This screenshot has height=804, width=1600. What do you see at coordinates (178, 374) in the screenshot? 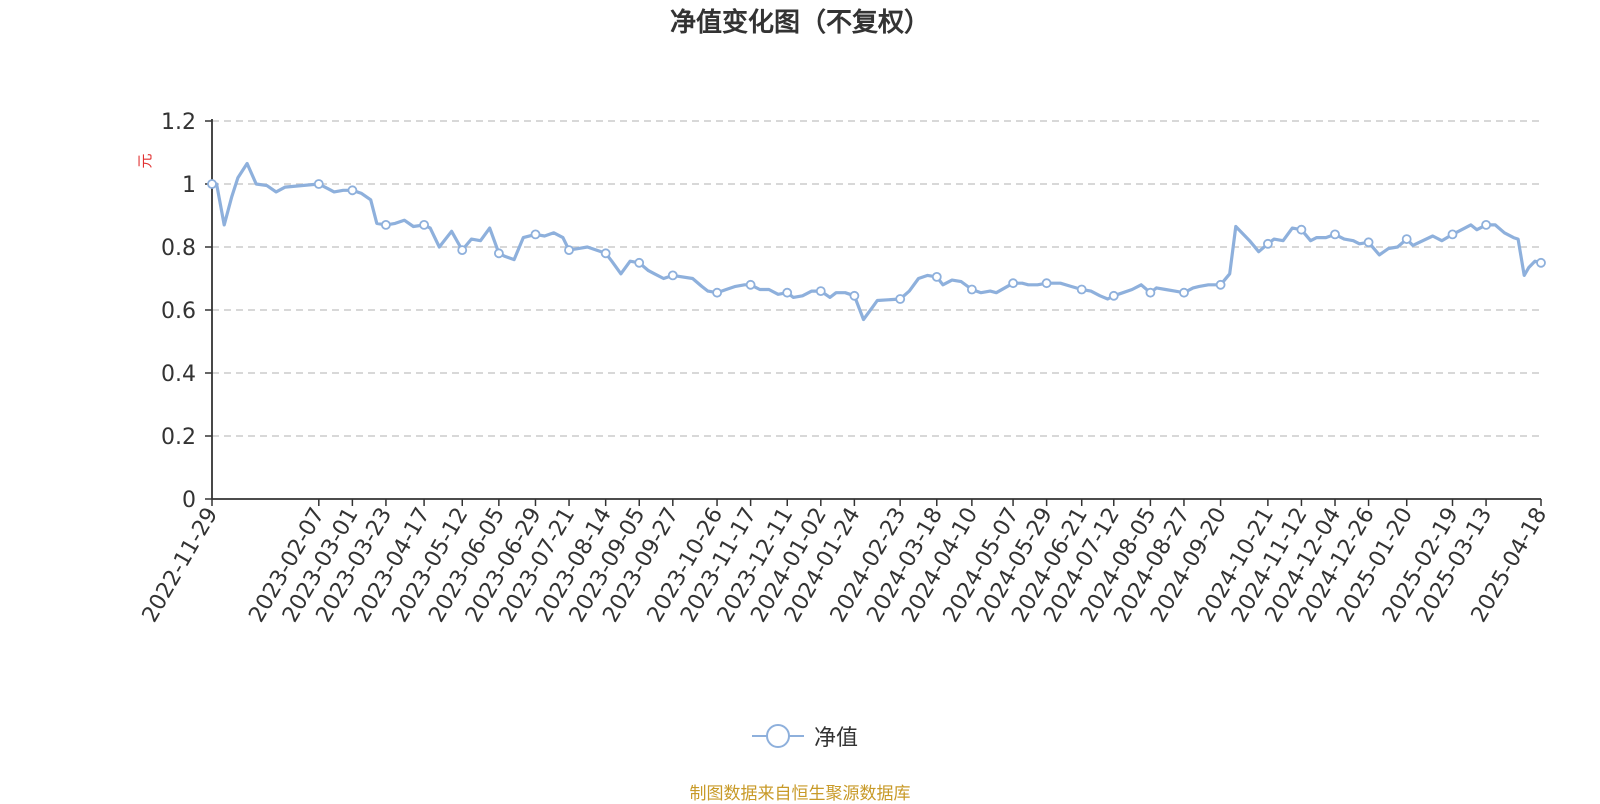
I see `y-tick-label: 0.4` at bounding box center [178, 374].